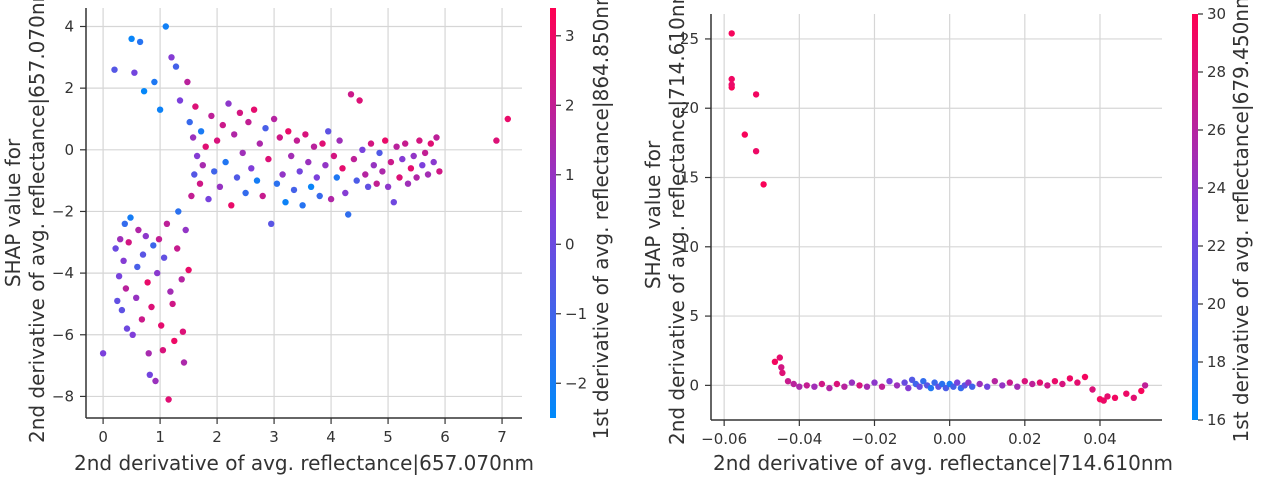 The width and height of the screenshot is (1280, 480). I want to click on x-tick-label: 3, so click(274, 437).